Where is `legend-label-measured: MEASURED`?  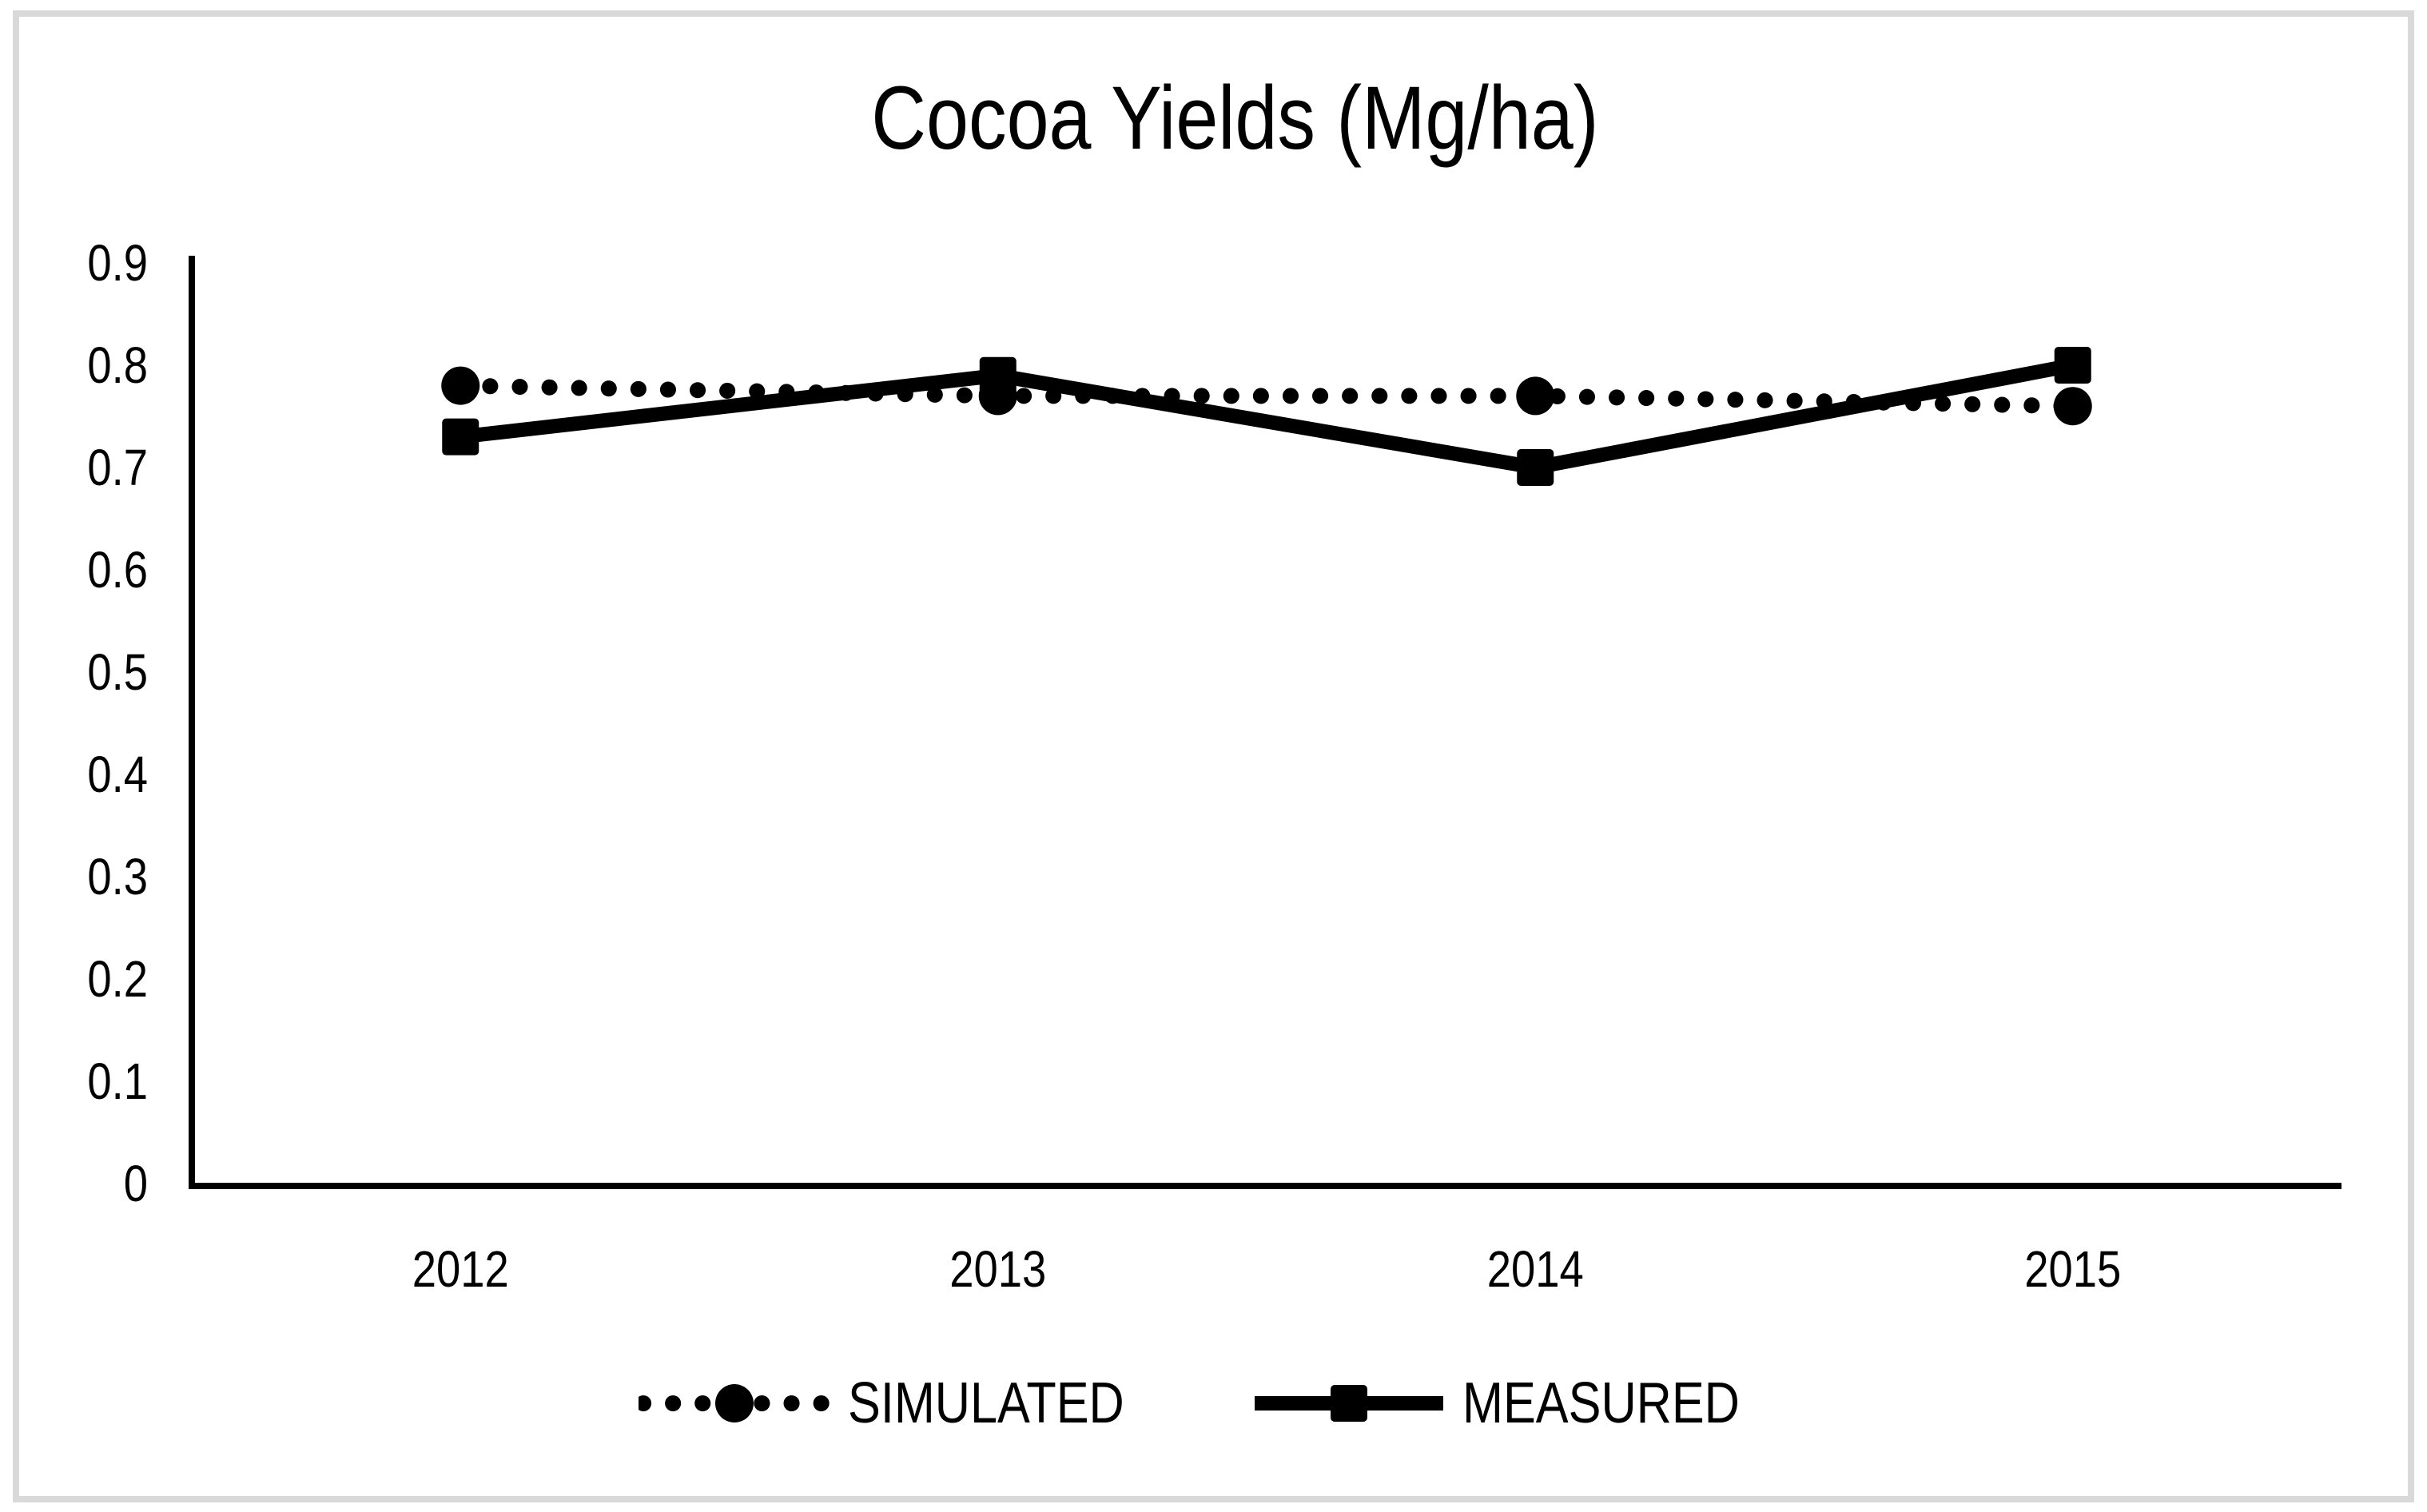
legend-label-measured: MEASURED is located at coordinates (1601, 1403).